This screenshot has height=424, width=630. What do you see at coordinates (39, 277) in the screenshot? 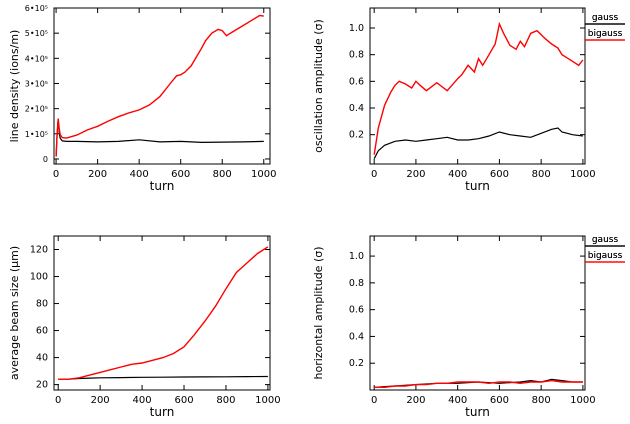
I see `y-tick-label: 100` at bounding box center [39, 277].